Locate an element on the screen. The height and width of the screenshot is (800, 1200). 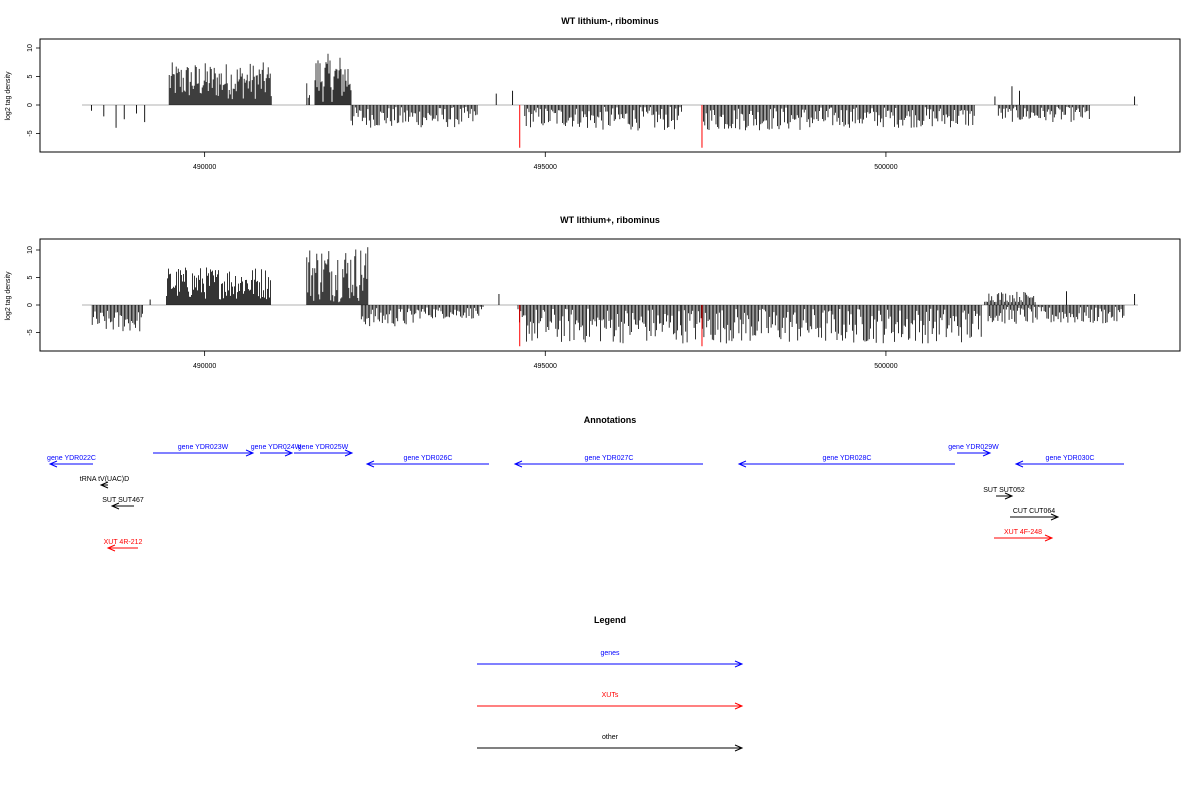
feature-label: gene YDR025W is located at coordinates (323, 447).